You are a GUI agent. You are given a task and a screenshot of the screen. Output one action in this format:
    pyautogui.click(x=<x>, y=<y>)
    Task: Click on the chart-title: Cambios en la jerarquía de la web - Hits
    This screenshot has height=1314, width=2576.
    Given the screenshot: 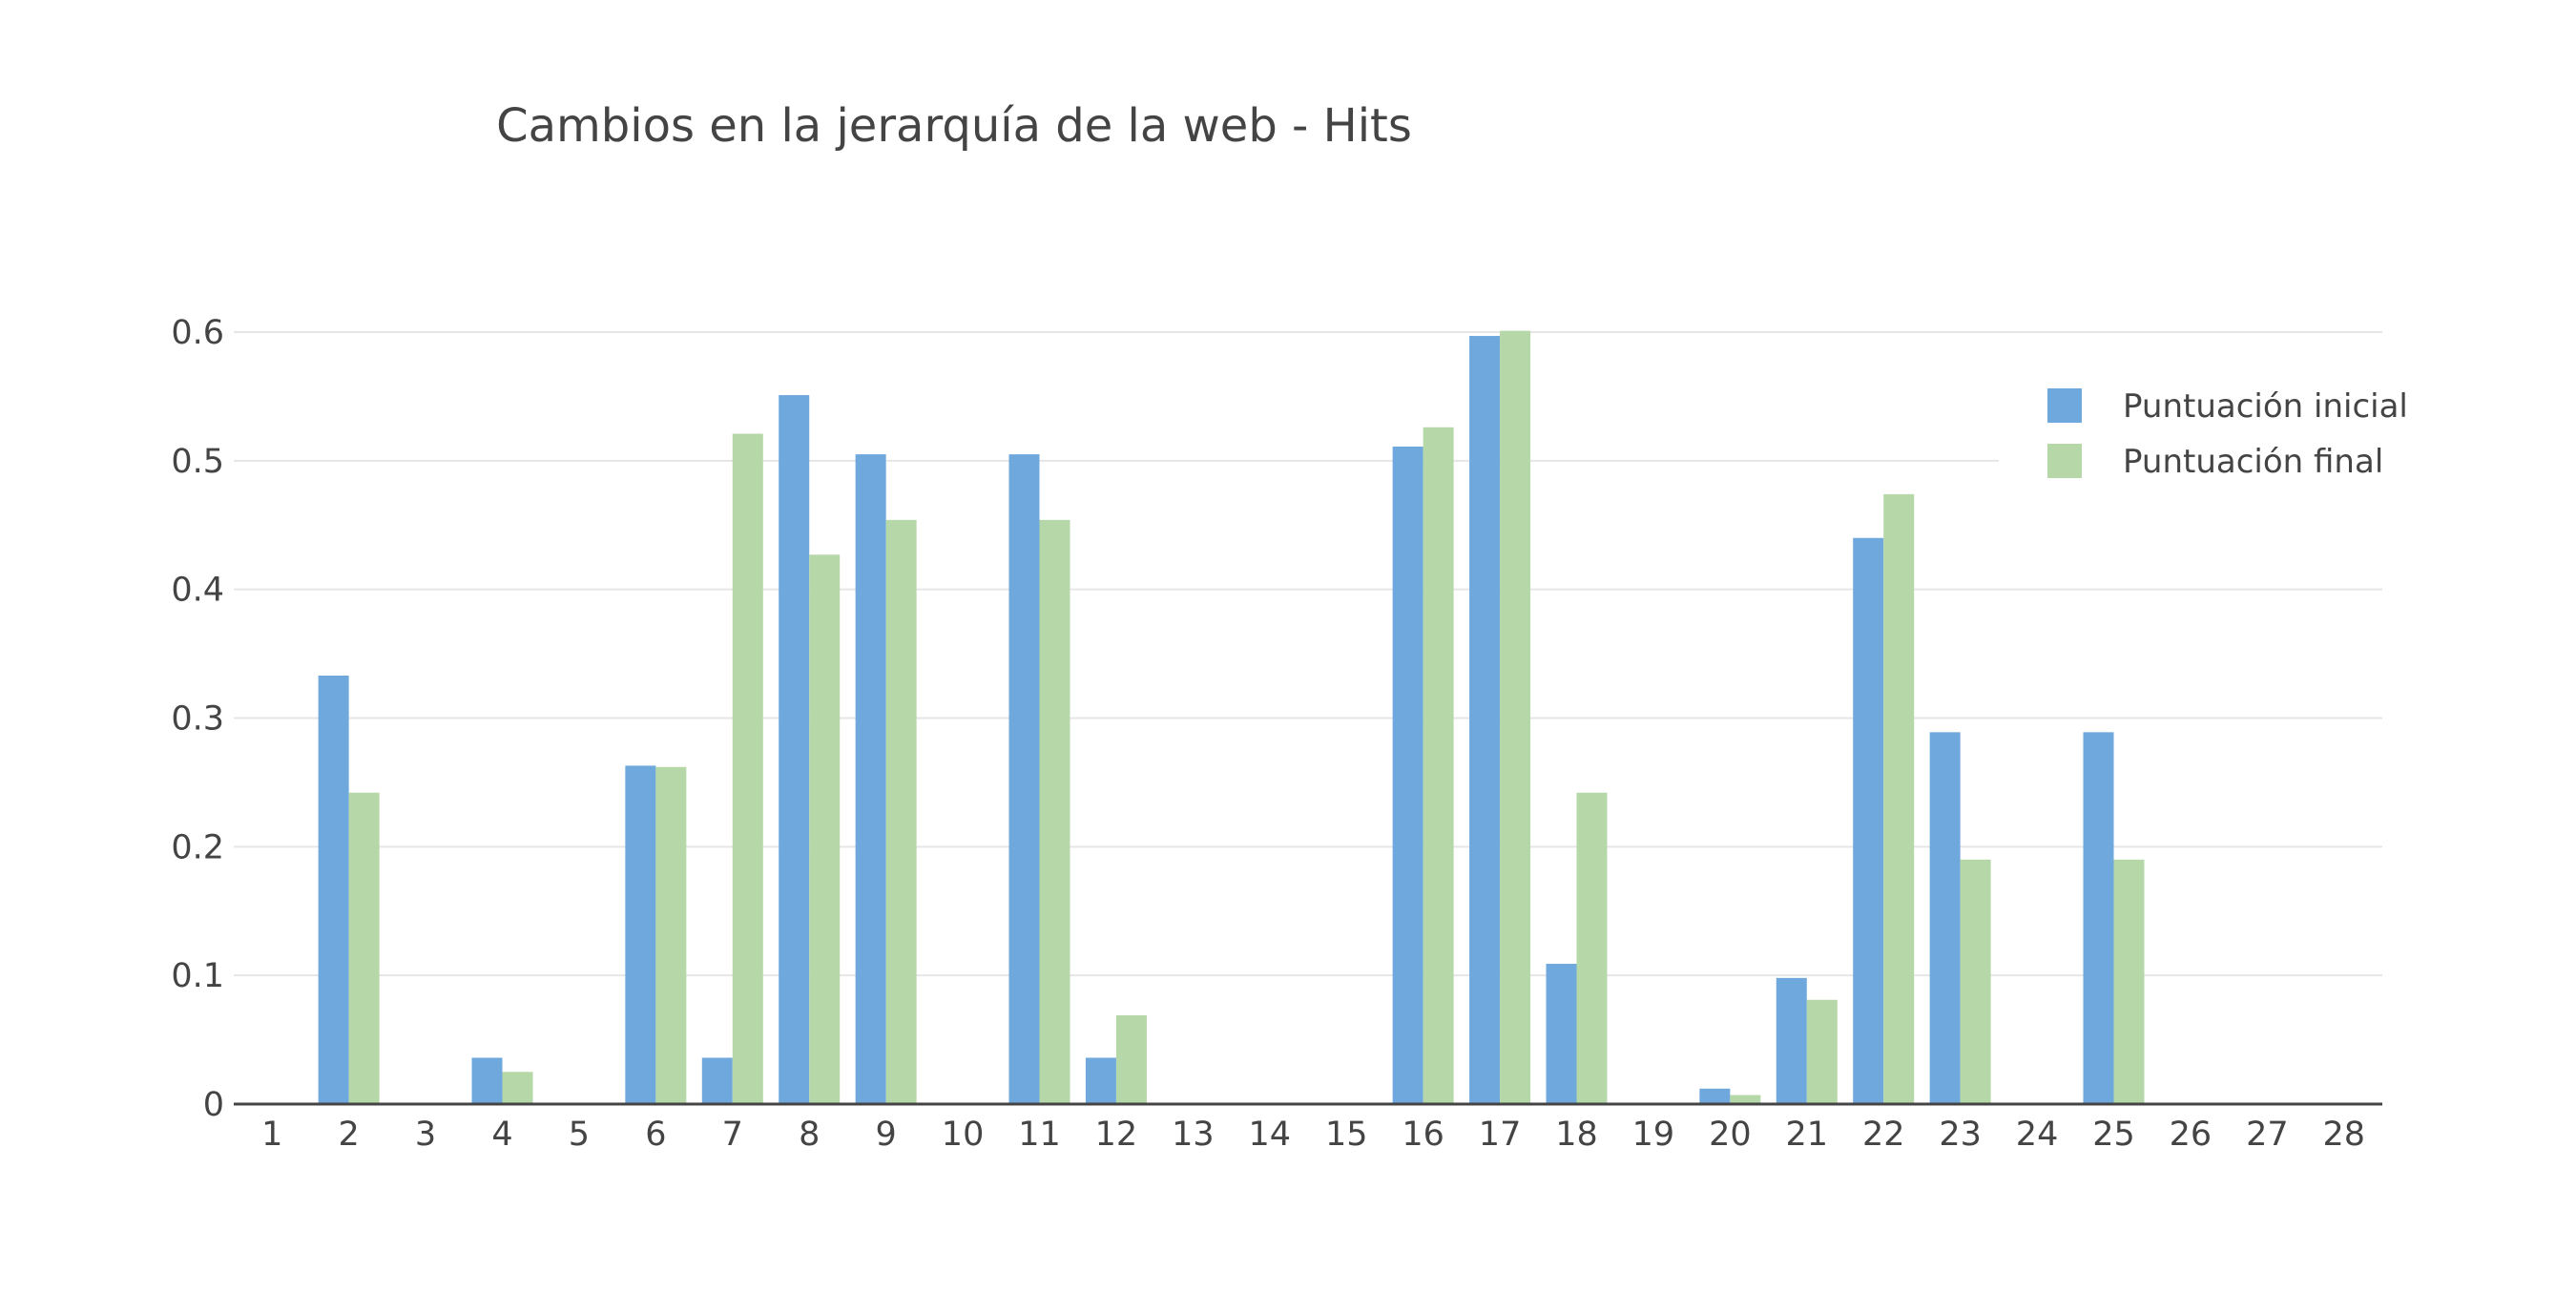 What is the action you would take?
    pyautogui.click(x=954, y=126)
    